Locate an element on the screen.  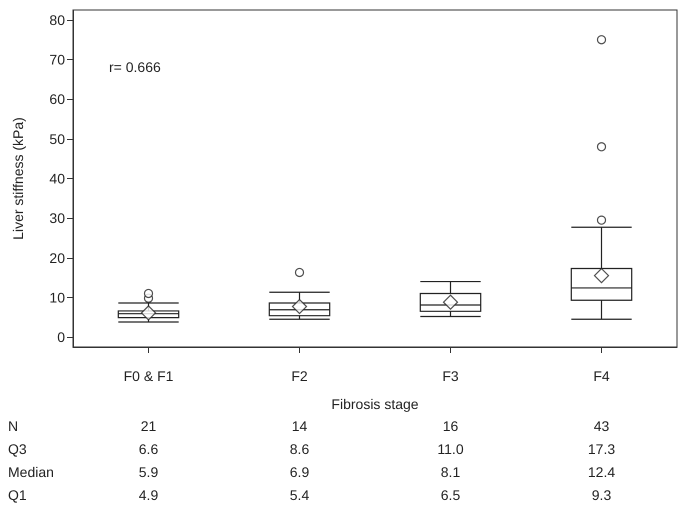
y-tick-label: 80 is located at coordinates (57, 20).